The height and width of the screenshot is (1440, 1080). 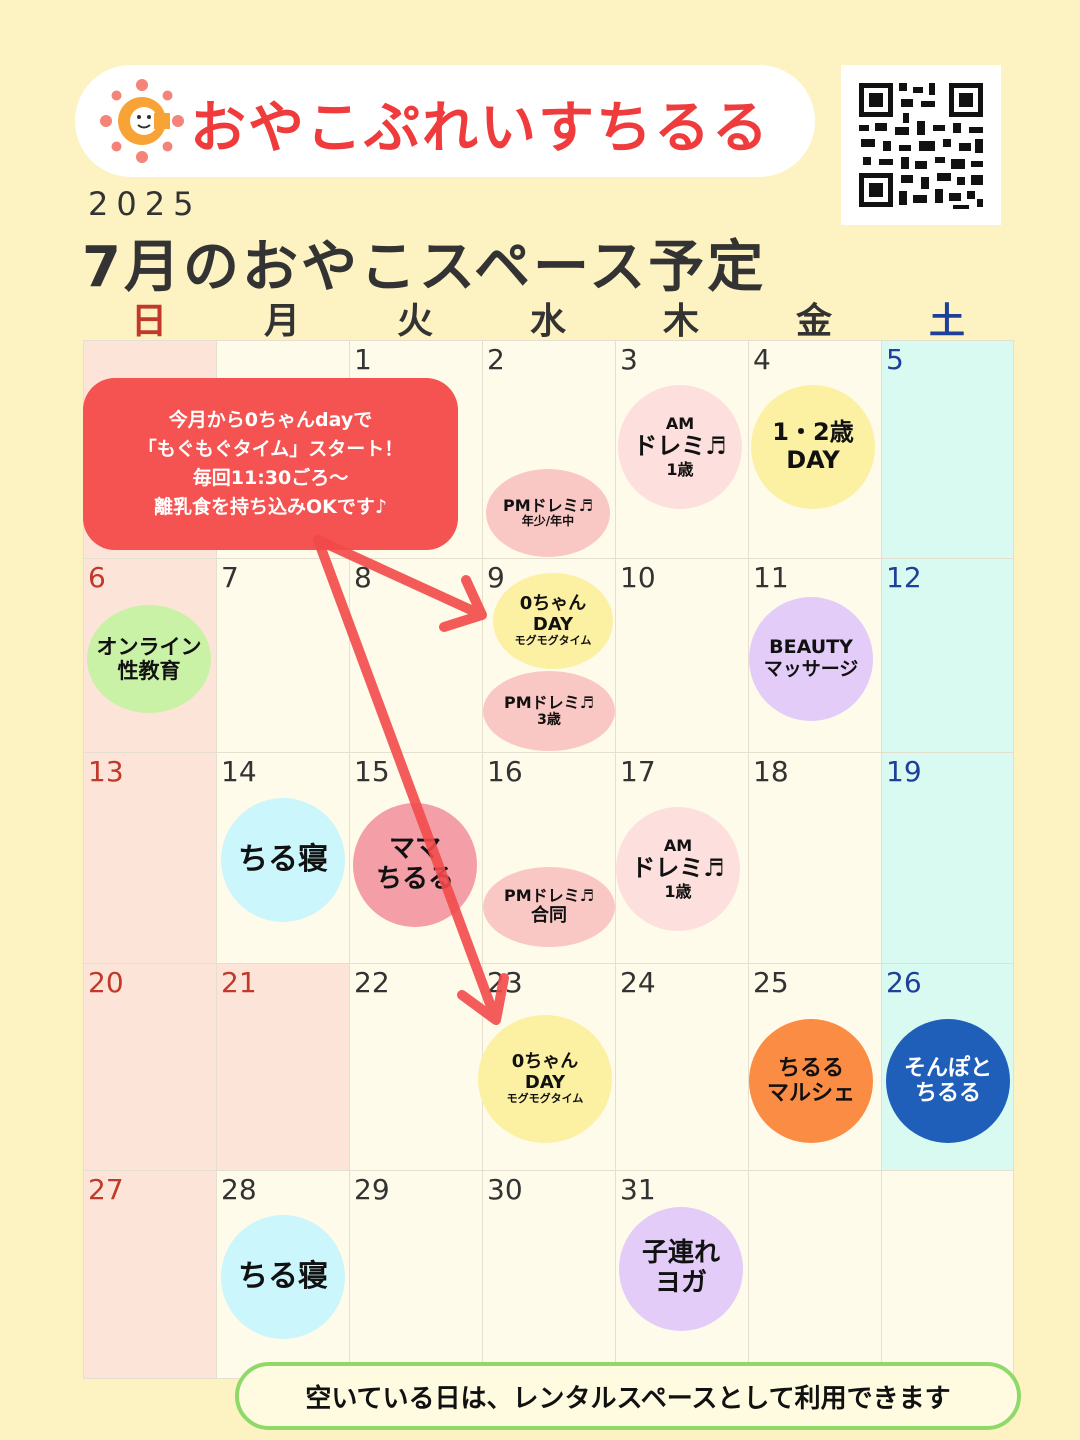 What do you see at coordinates (811, 647) in the screenshot?
I see `event-label: BEAUTY` at bounding box center [811, 647].